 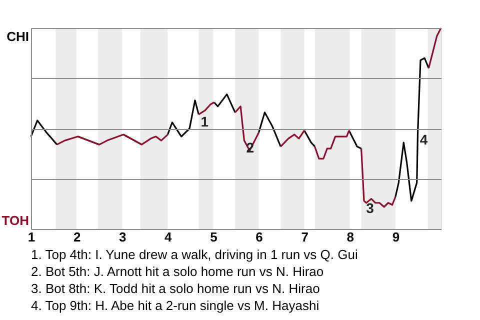 What do you see at coordinates (175, 305) in the screenshot?
I see `text: 4. Top 9th: H. Abe hit a 2-run single vs M. Hayashi` at bounding box center [175, 305].